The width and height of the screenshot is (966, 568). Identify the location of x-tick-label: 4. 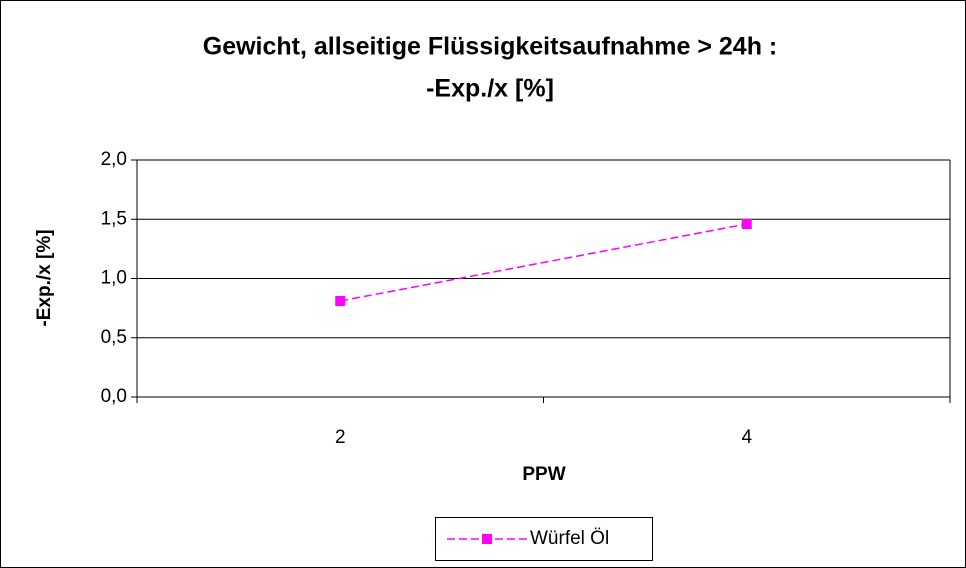
(746, 437).